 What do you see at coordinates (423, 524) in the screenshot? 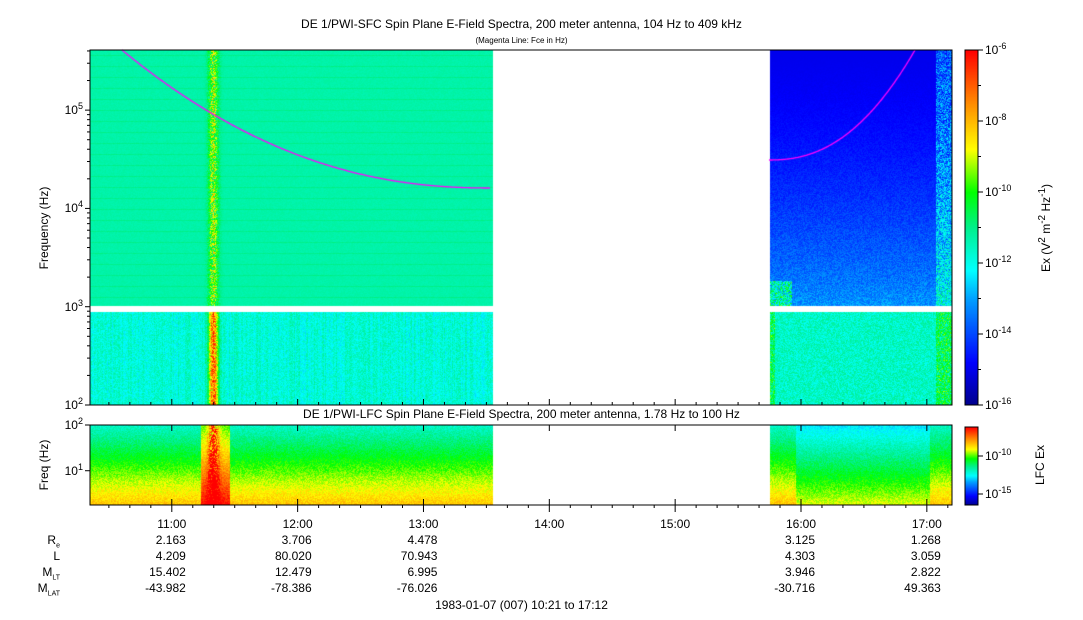
I see `x-tick-label: 13:00` at bounding box center [423, 524].